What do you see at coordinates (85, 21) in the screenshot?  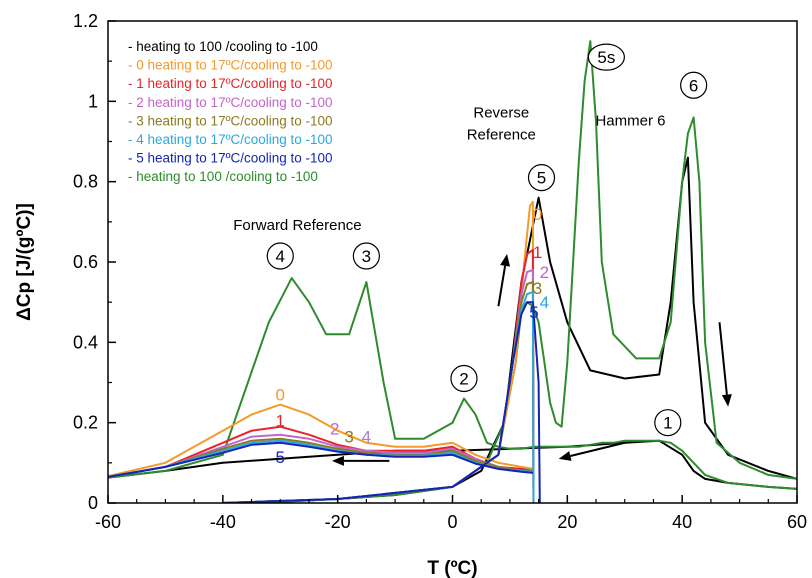 I see `y-tick-label-6: 1.2` at bounding box center [85, 21].